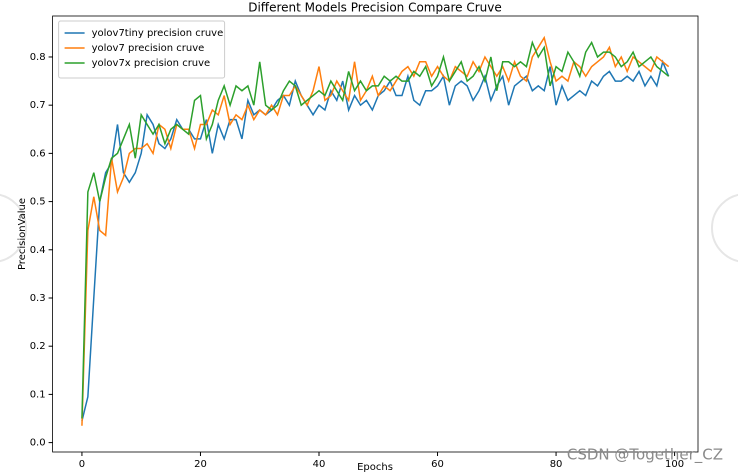 The height and width of the screenshot is (474, 738). What do you see at coordinates (38, 346) in the screenshot?
I see `y-tick-label: 0.2` at bounding box center [38, 346].